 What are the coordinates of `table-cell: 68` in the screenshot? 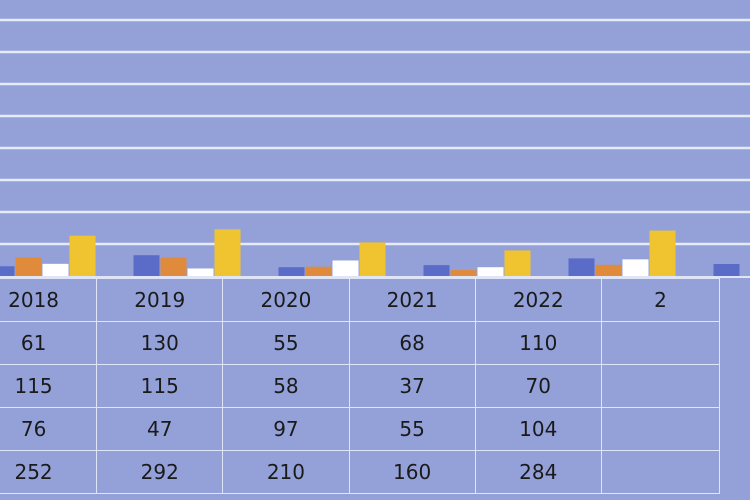 It's located at (412, 343).